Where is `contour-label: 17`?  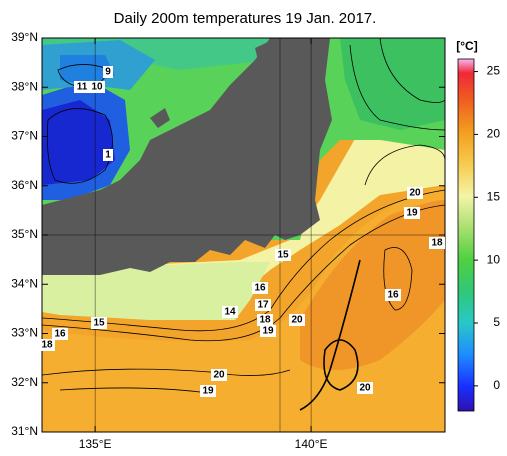
contour-label: 17 is located at coordinates (263, 305).